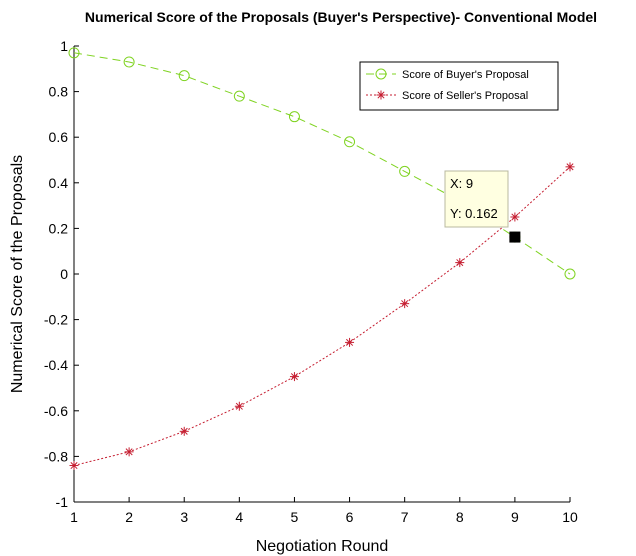  I want to click on datatip-x-text: X: 9, so click(461, 183).